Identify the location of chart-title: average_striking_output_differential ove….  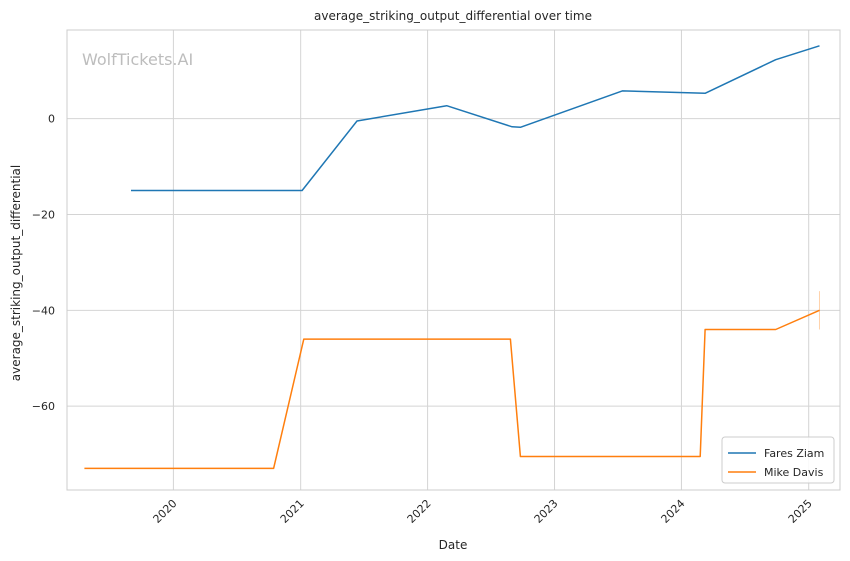
(453, 16).